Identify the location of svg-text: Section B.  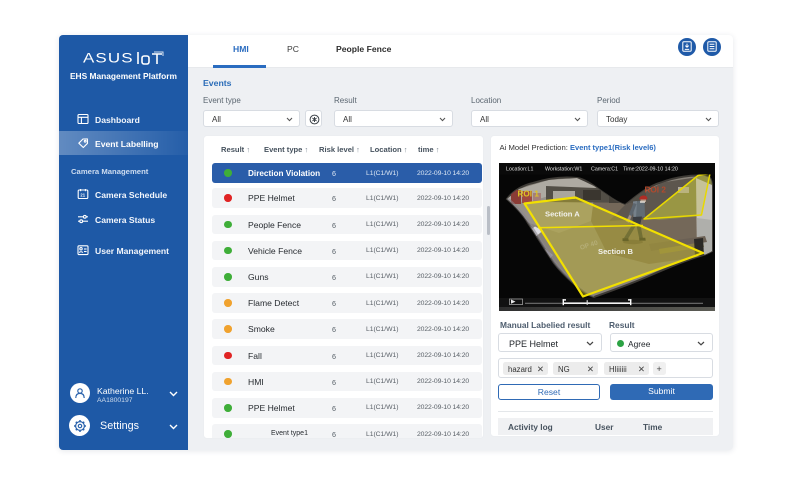
(616, 251).